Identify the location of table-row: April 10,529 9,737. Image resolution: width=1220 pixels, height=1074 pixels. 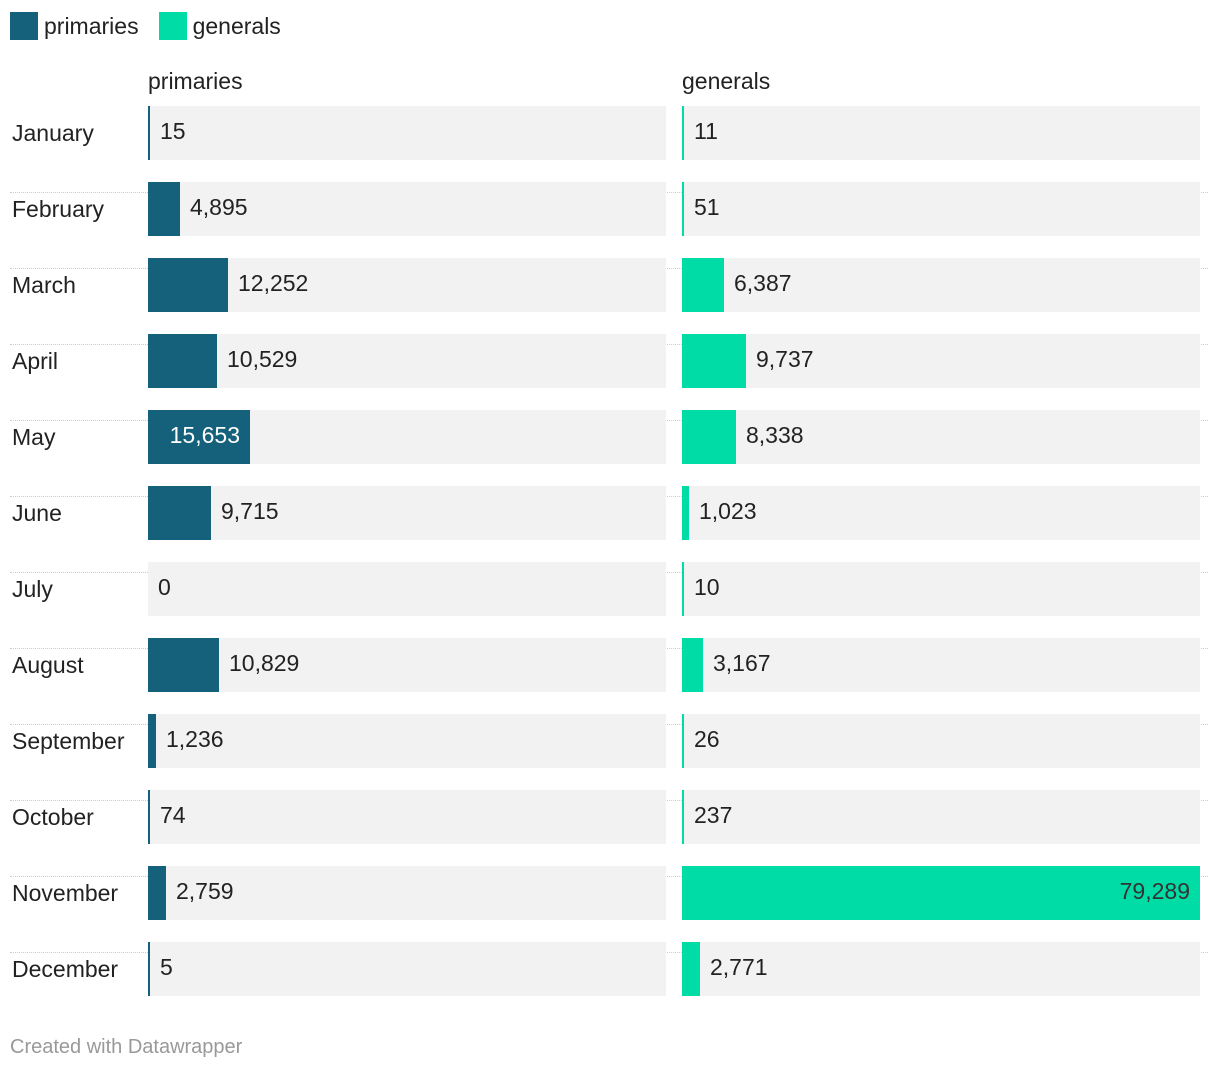
(609, 377).